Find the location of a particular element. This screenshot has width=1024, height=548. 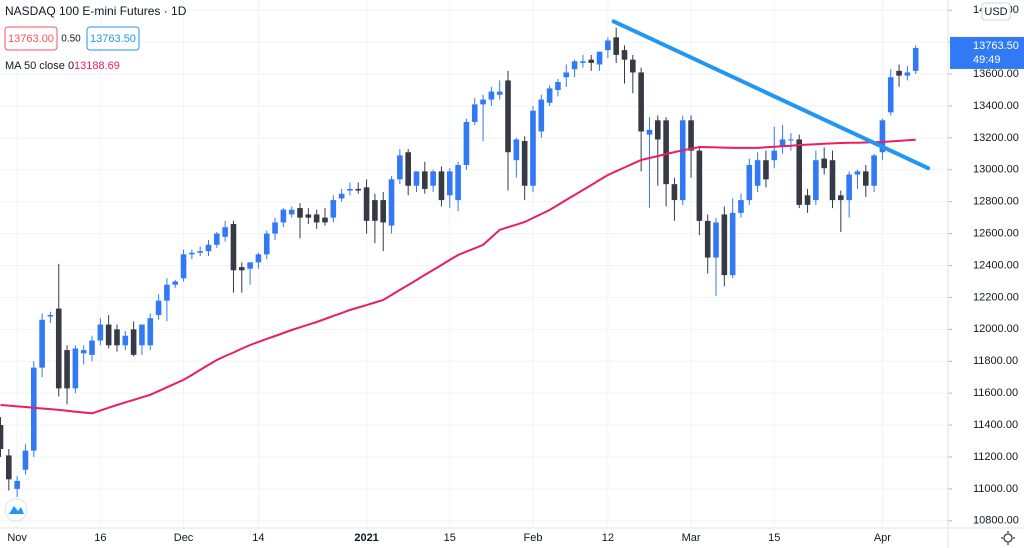

spread: 0.50 is located at coordinates (71, 39).